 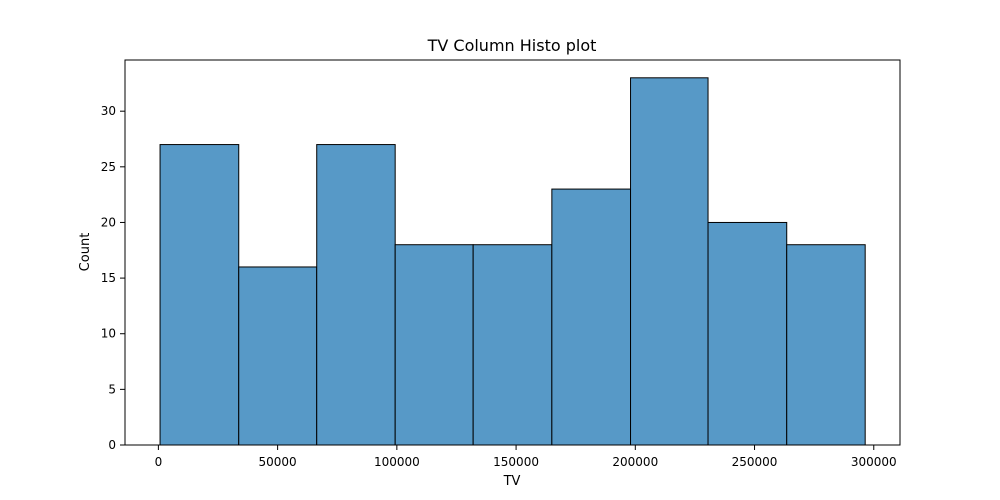 What do you see at coordinates (516, 462) in the screenshot?
I see `x-tick-label-3: 150000` at bounding box center [516, 462].